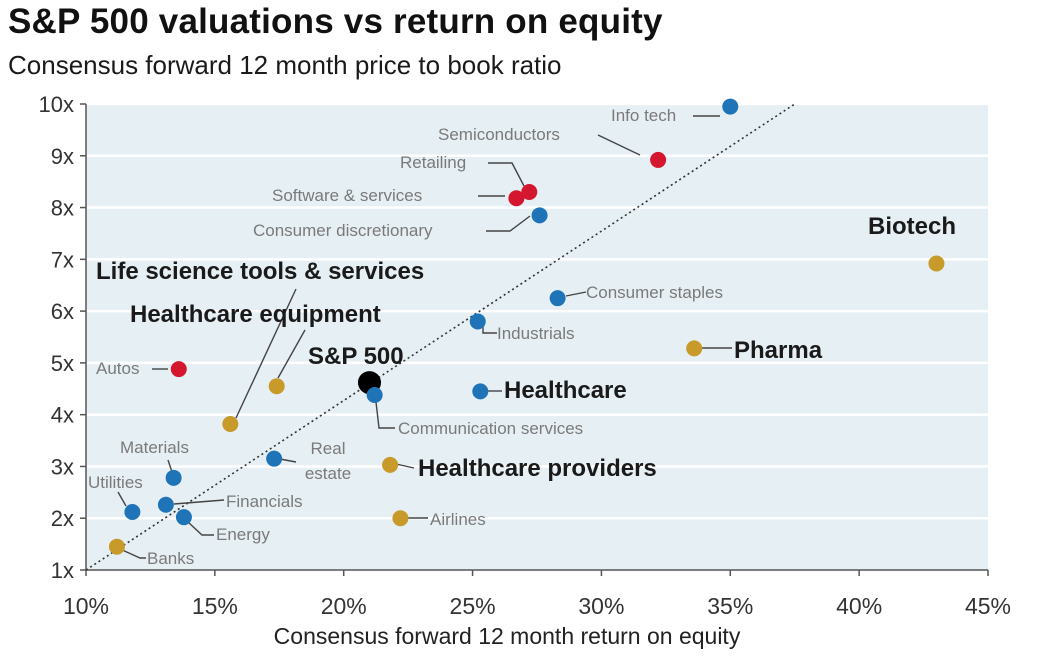  What do you see at coordinates (62, 415) in the screenshot?
I see `y-tick-label: 4x` at bounding box center [62, 415].